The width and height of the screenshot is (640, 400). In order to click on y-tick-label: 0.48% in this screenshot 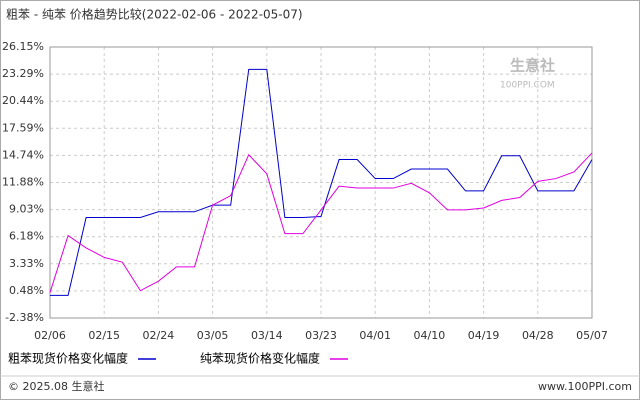, I will do `click(26, 290)`.